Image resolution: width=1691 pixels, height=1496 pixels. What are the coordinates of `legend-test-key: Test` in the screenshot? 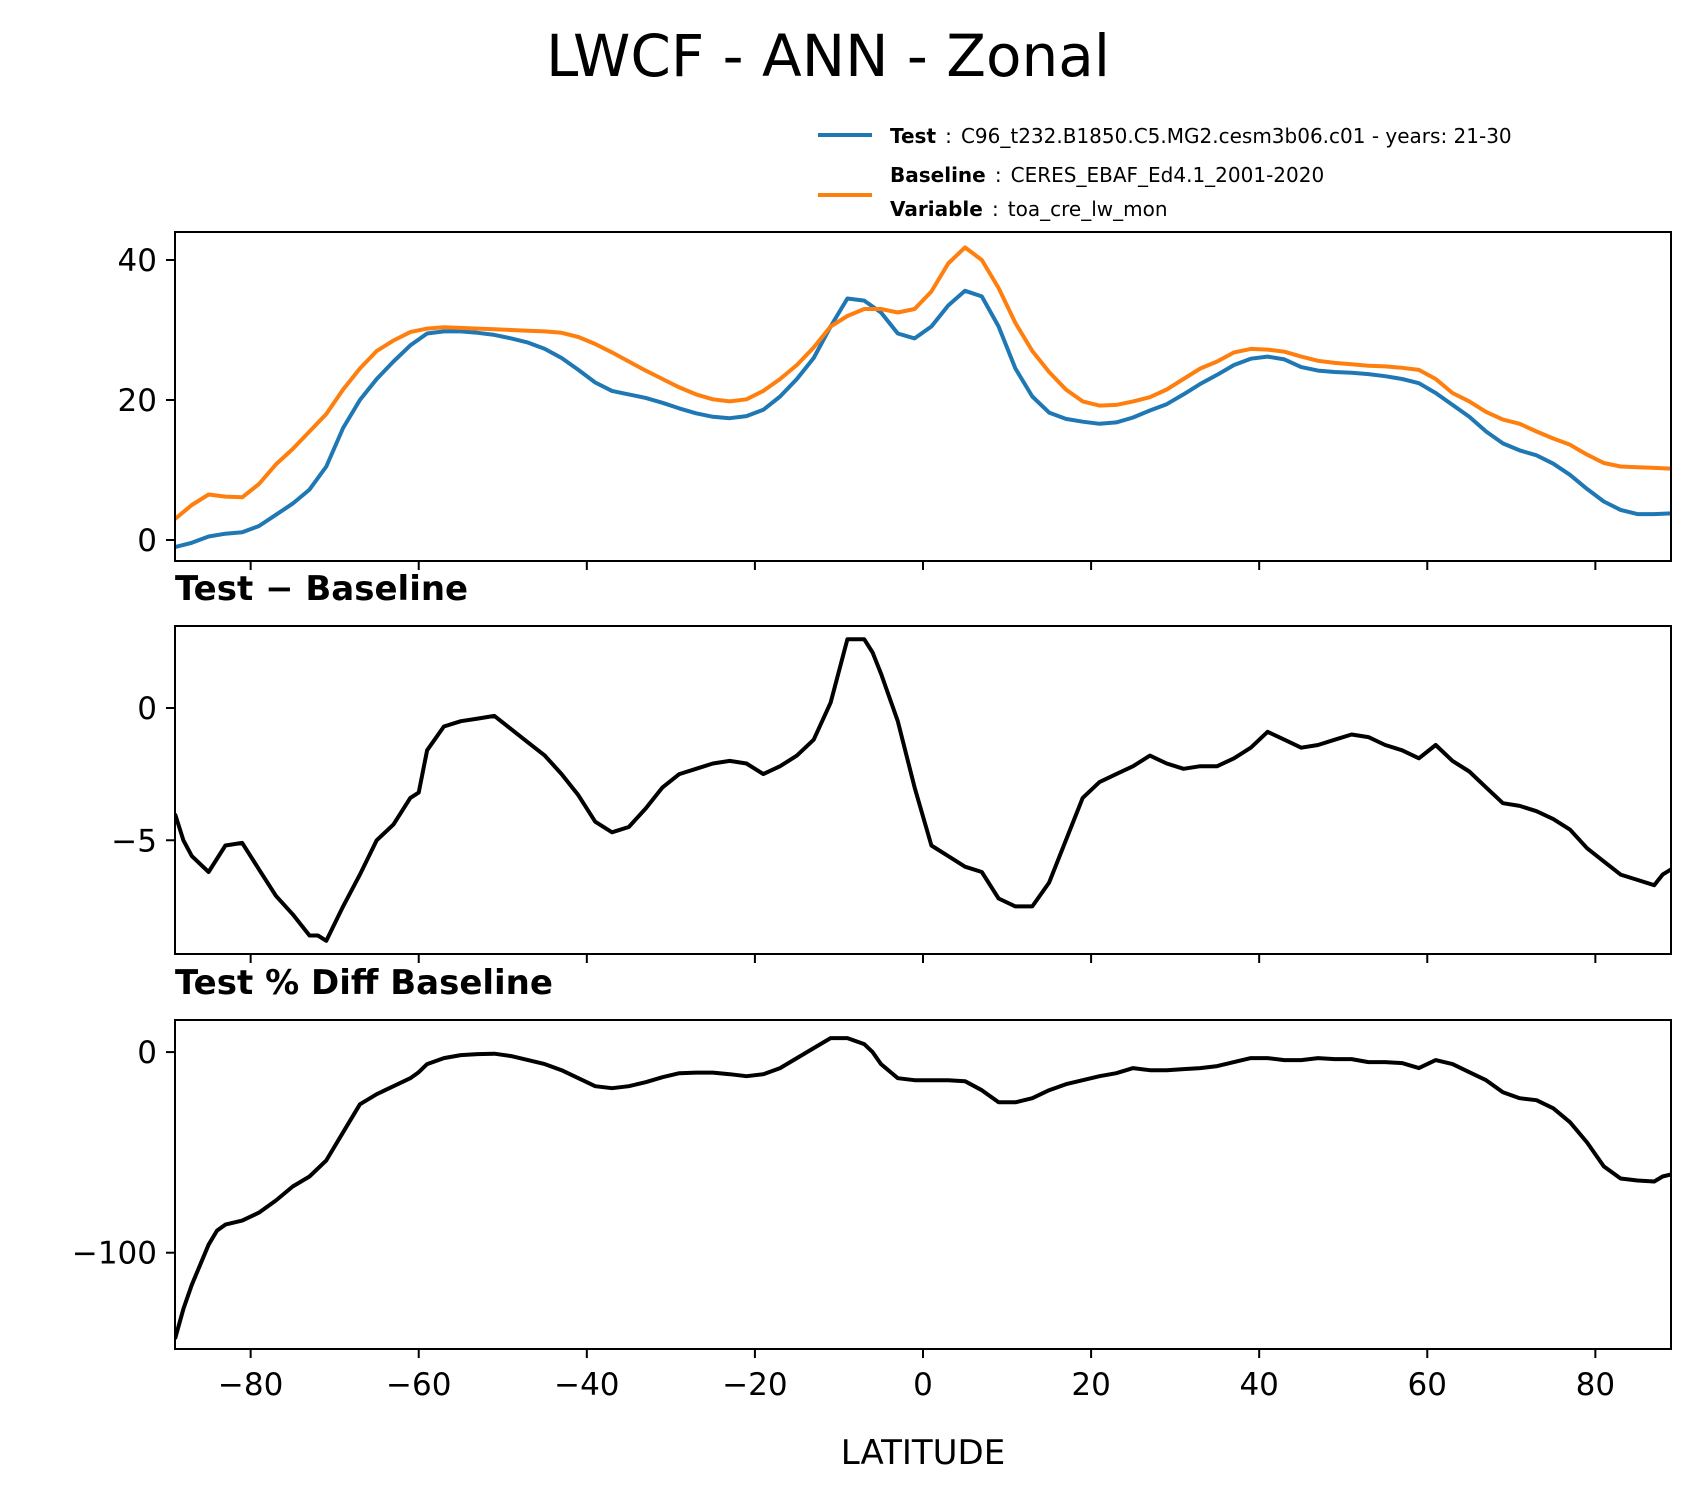 It's located at (913, 136).